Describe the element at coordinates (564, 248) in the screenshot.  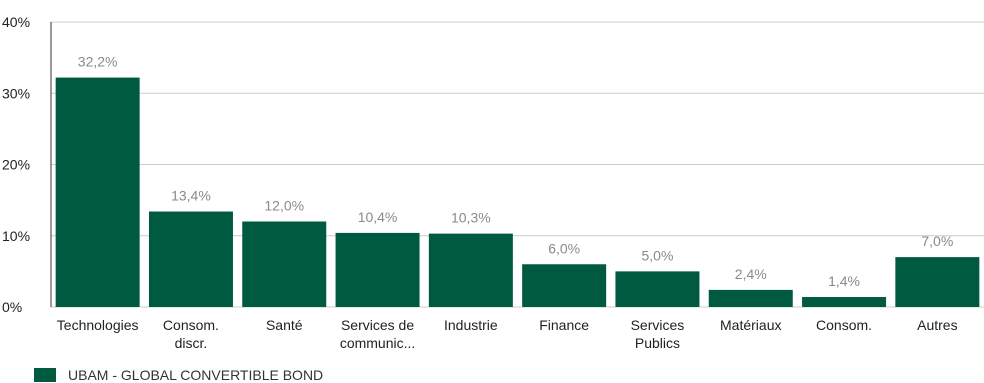
I see `bar-value-label: 6,0%` at that location.